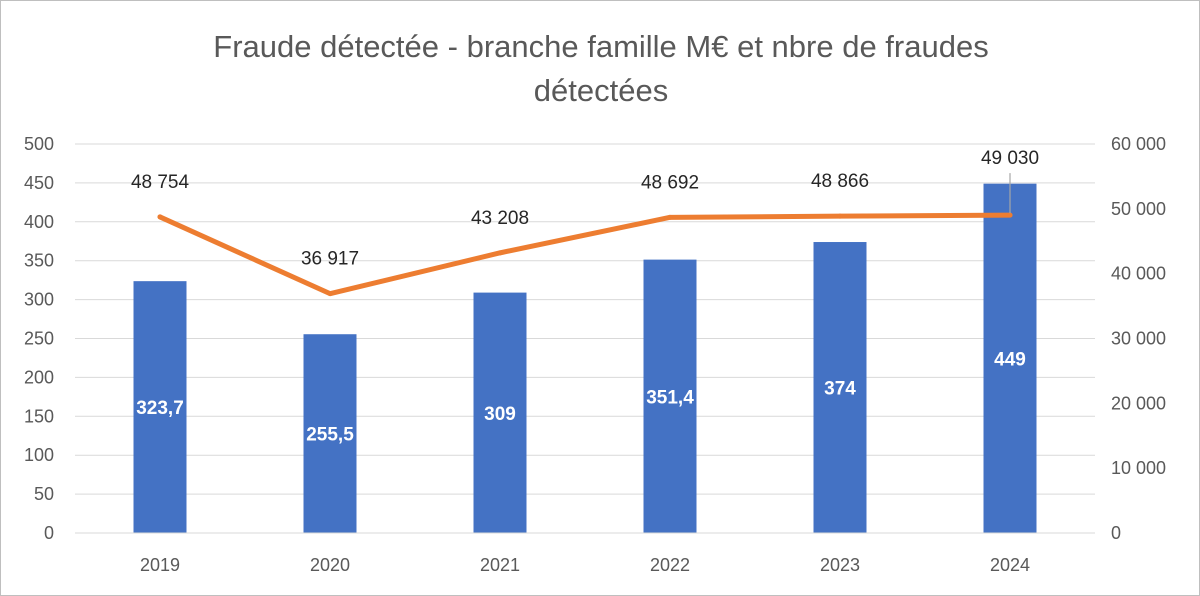 This screenshot has height=596, width=1200. Describe the element at coordinates (39, 261) in the screenshot. I see `left-axis-tick-label: 350` at that location.